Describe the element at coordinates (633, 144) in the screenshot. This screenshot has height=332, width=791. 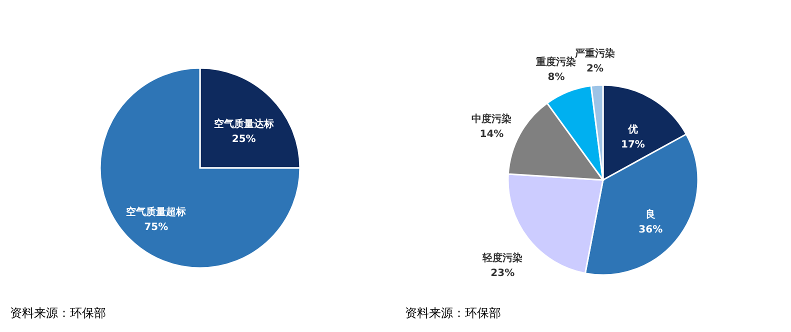
I see `data-label: 17%` at that location.